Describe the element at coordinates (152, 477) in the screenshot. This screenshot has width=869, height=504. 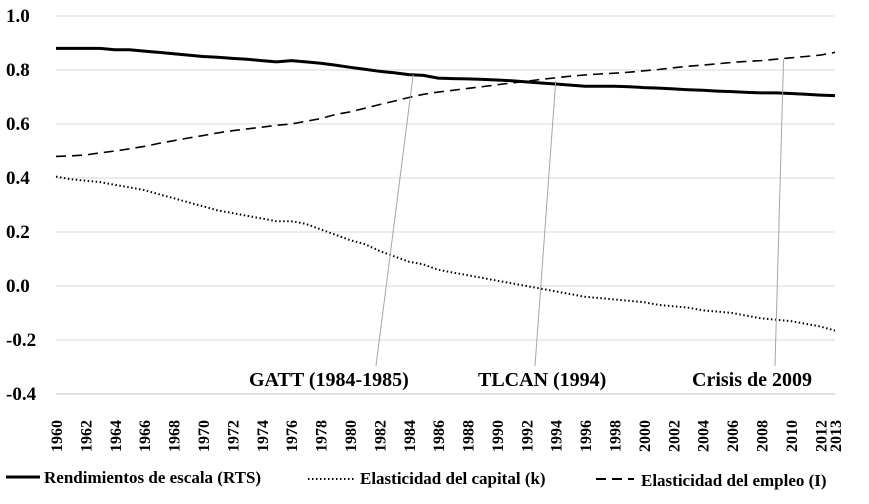
I see `legend-label-rts: Rendimientos de escala (RTS)` at that location.